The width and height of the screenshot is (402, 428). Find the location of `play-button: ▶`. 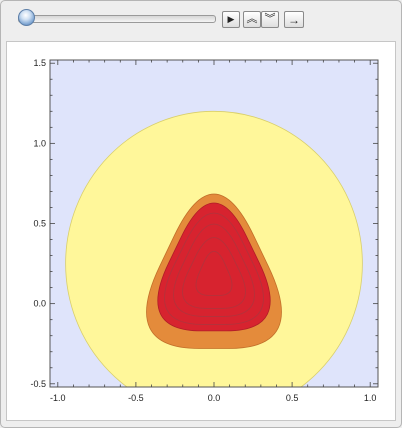

play-button: ▶ is located at coordinates (231, 19).